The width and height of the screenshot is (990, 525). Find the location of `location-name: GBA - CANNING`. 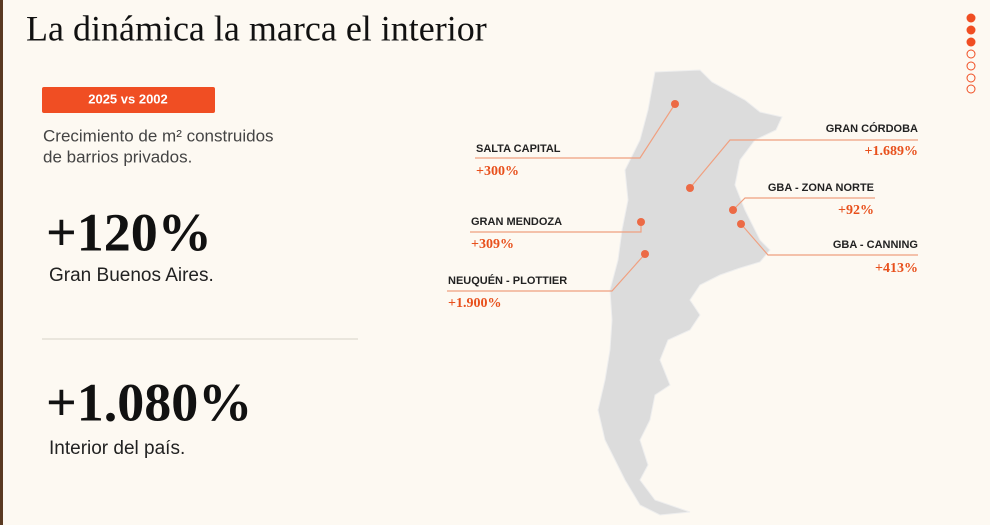

location-name: GBA - CANNING is located at coordinates (875, 245).